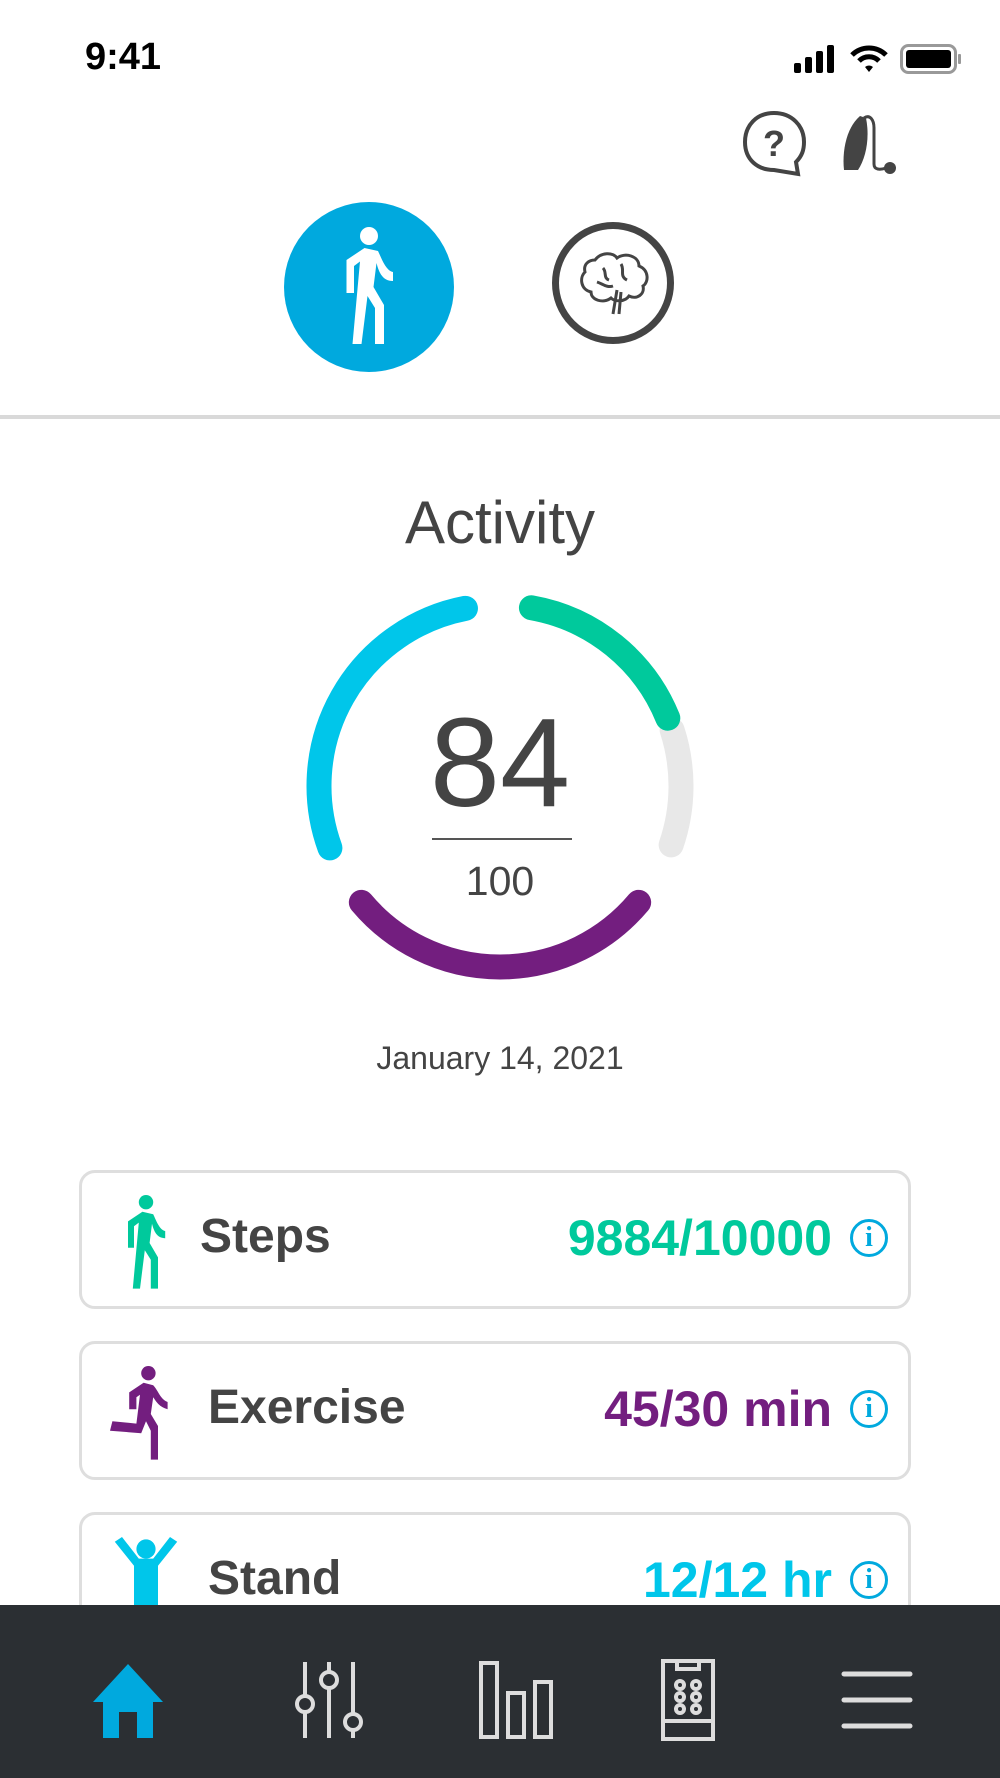 Image resolution: width=1000 pixels, height=1778 pixels. What do you see at coordinates (146, 1585) in the screenshot?
I see `standing-icon` at bounding box center [146, 1585].